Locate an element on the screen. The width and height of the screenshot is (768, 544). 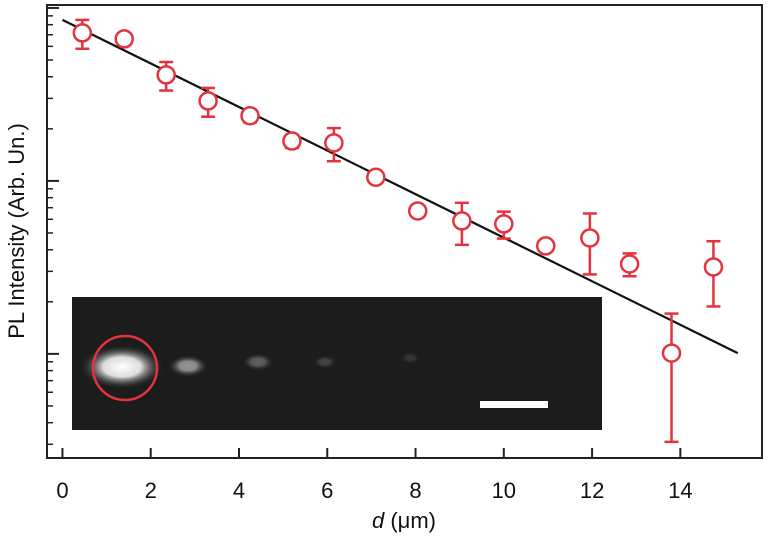
y-axis-label: PL Intensity (Arb. Un.) is located at coordinates (16, 231).